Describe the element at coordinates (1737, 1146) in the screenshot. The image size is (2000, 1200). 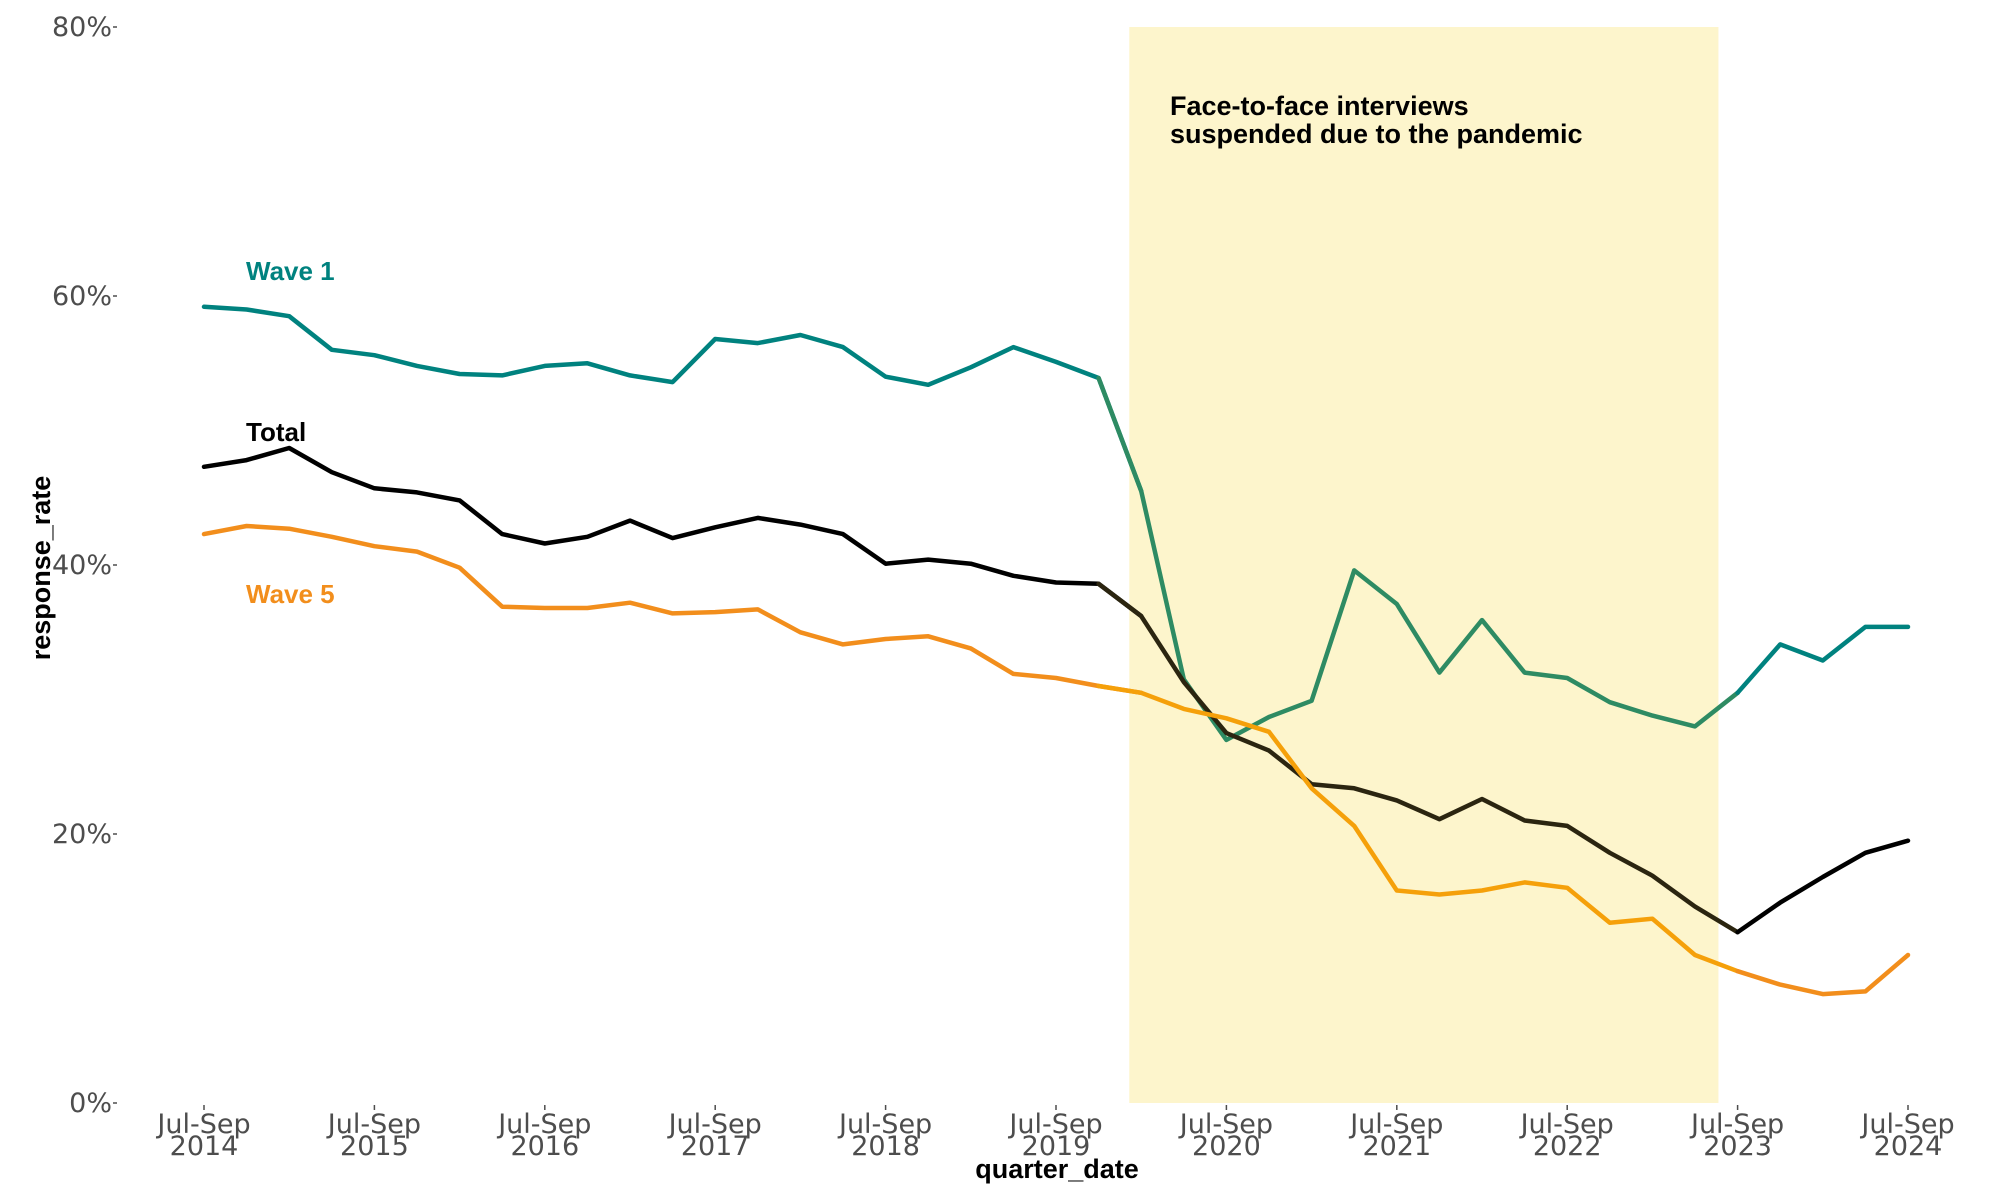
I see `x-tick-label-year: 2023` at that location.